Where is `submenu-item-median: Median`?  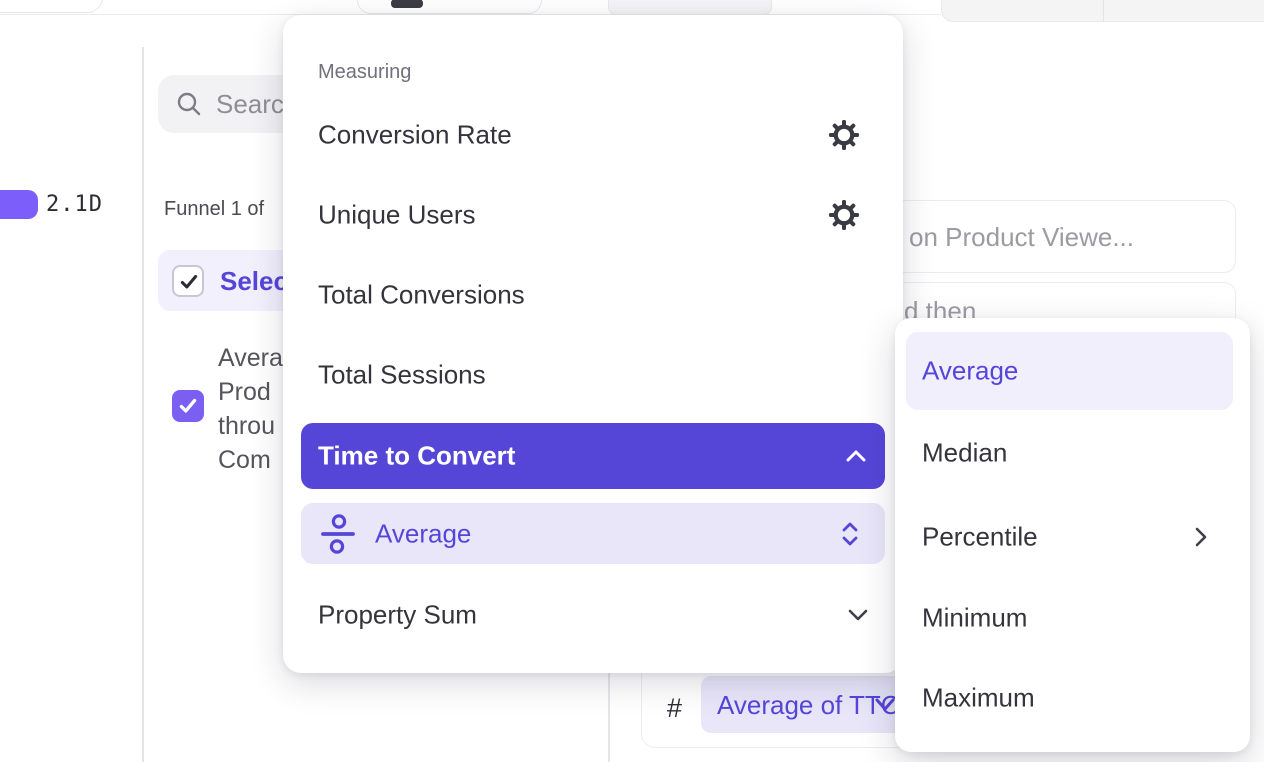
submenu-item-median: Median is located at coordinates (965, 452).